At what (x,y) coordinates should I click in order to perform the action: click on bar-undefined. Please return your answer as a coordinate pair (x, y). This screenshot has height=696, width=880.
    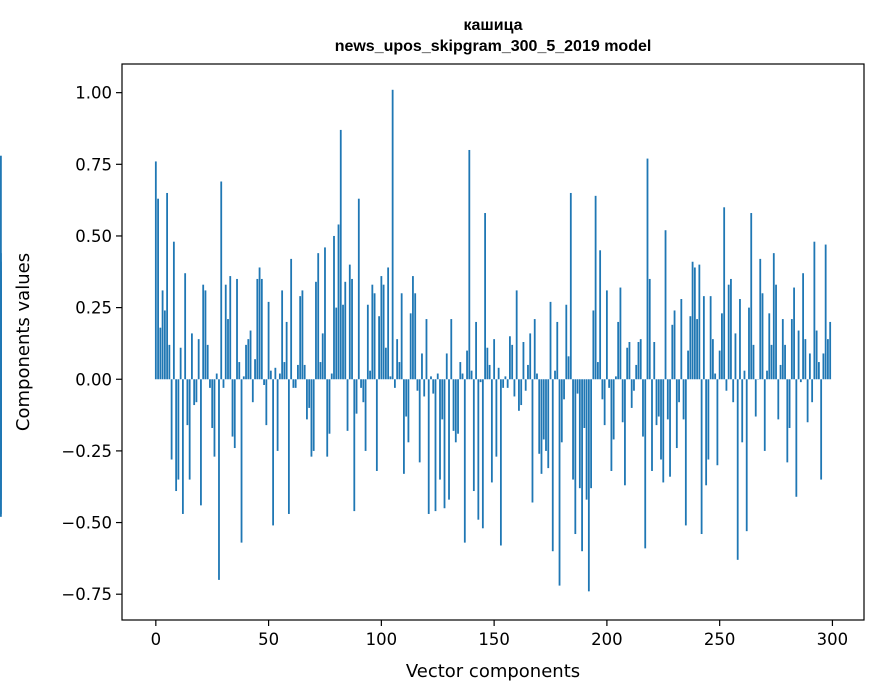
    Looking at the image, I should click on (1, 446).